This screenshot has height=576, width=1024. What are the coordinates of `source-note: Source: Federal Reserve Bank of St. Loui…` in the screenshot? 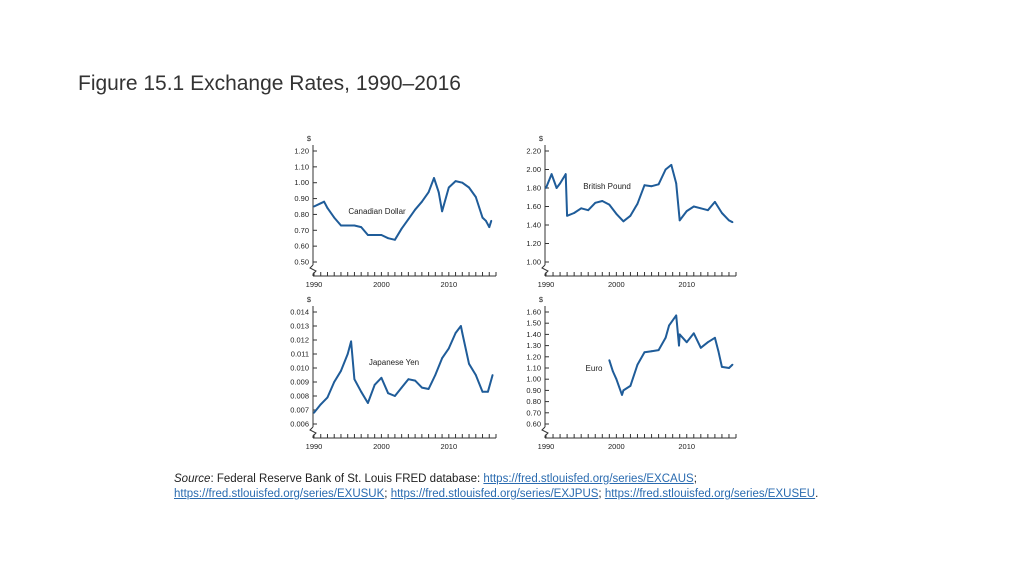 It's located at (524, 487).